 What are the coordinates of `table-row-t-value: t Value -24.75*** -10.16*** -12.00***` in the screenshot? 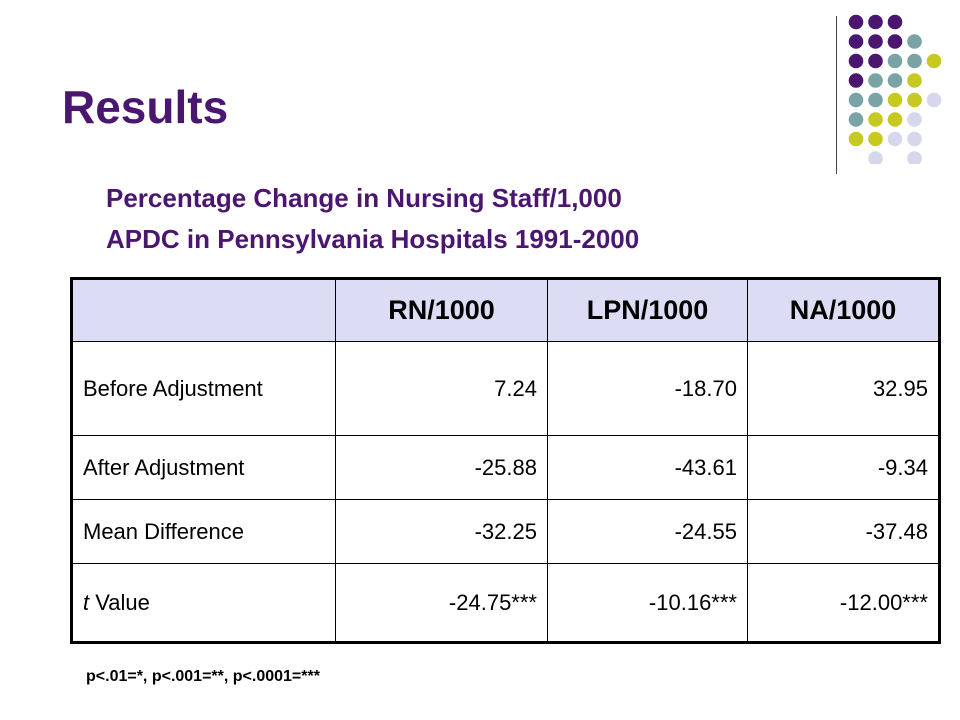 It's located at (505, 603).